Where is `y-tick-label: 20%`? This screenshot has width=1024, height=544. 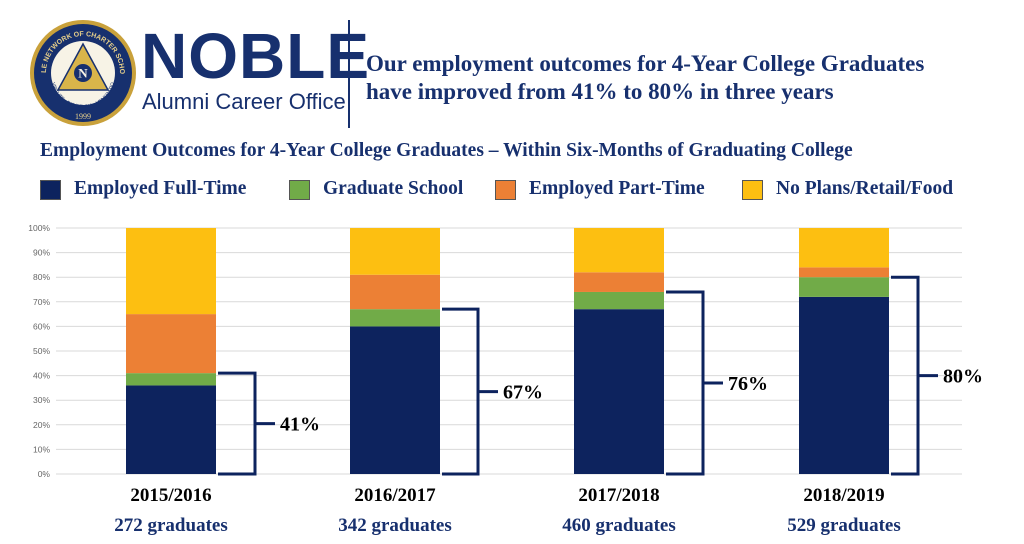 y-tick-label: 20% is located at coordinates (41, 425).